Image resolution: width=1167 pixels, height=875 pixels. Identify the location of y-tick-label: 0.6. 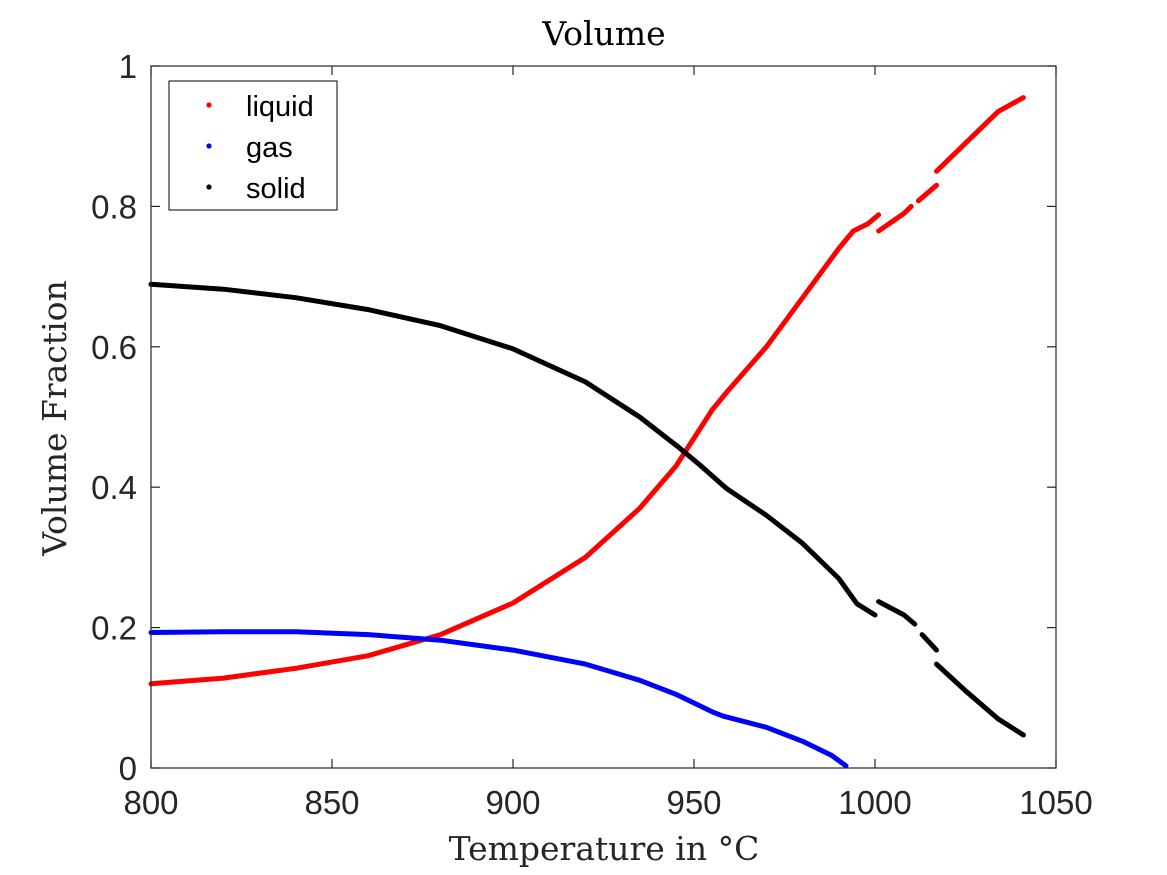
(114, 347).